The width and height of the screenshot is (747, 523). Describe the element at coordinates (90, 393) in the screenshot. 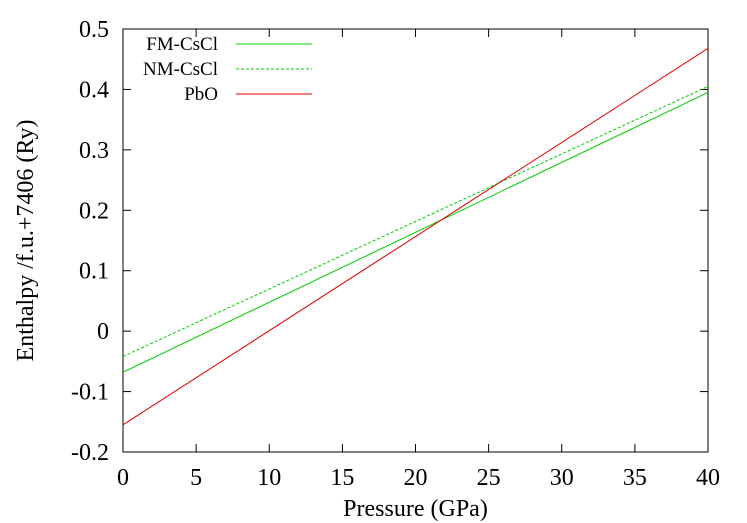

I see `y-tick-label: -0.1` at that location.